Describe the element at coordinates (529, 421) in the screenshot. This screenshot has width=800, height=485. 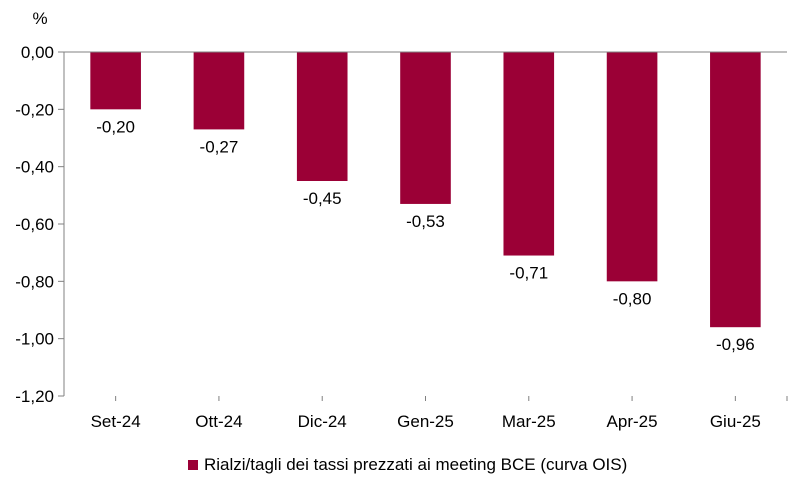
I see `x-category-label: Mar-25` at that location.